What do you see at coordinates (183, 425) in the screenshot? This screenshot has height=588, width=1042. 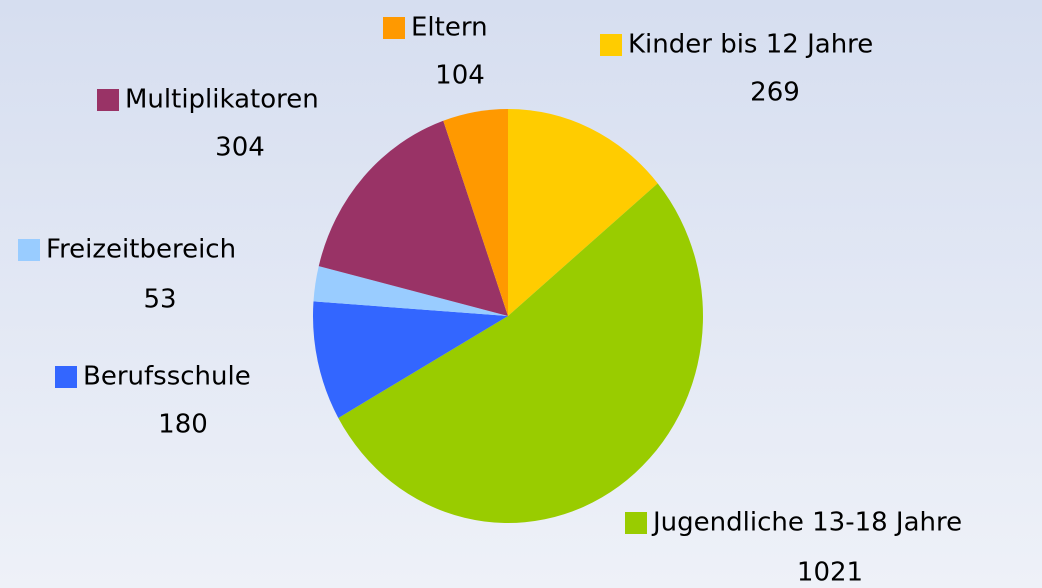 I see `data-label-value: 180` at bounding box center [183, 425].